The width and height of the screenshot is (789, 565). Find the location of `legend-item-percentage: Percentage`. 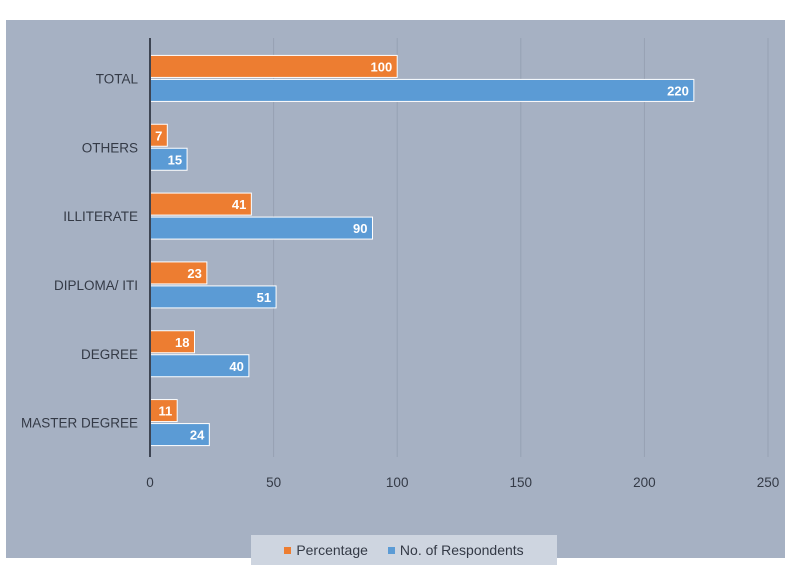

legend-item-percentage: Percentage is located at coordinates (326, 550).